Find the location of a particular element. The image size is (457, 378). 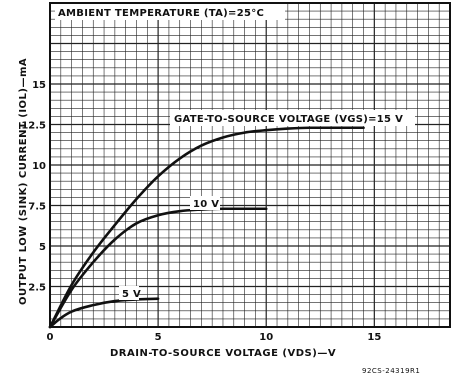

figure-code: 92CS-24319R1 is located at coordinates (391, 371).